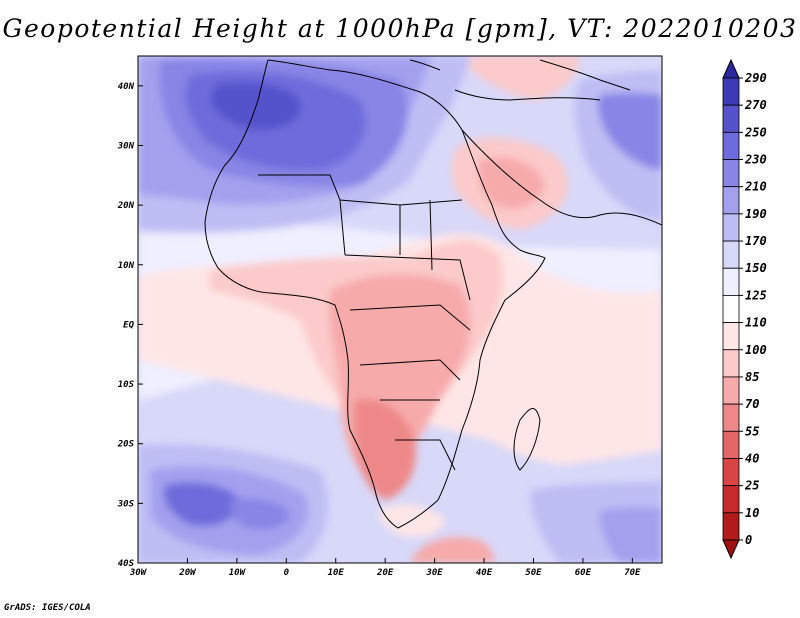  What do you see at coordinates (731, 68) in the screenshot?
I see `colorbar-arrow-top` at bounding box center [731, 68].